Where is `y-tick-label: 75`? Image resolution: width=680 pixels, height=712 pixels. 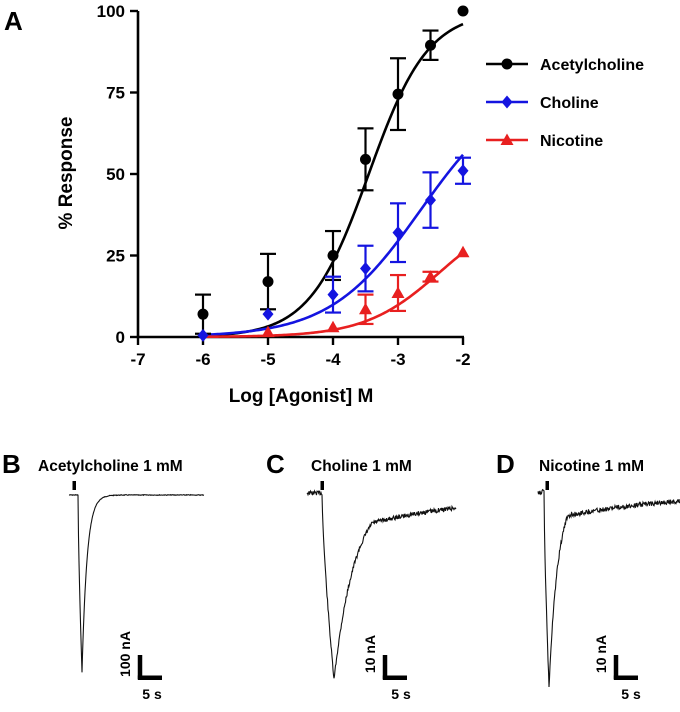
y-tick-label: 75 is located at coordinates (115, 93).